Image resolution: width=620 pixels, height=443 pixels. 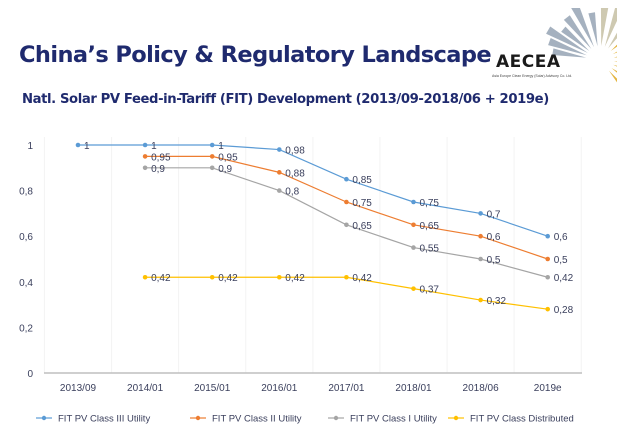 I want to click on y-tick-label: 0, so click(x=30, y=374).